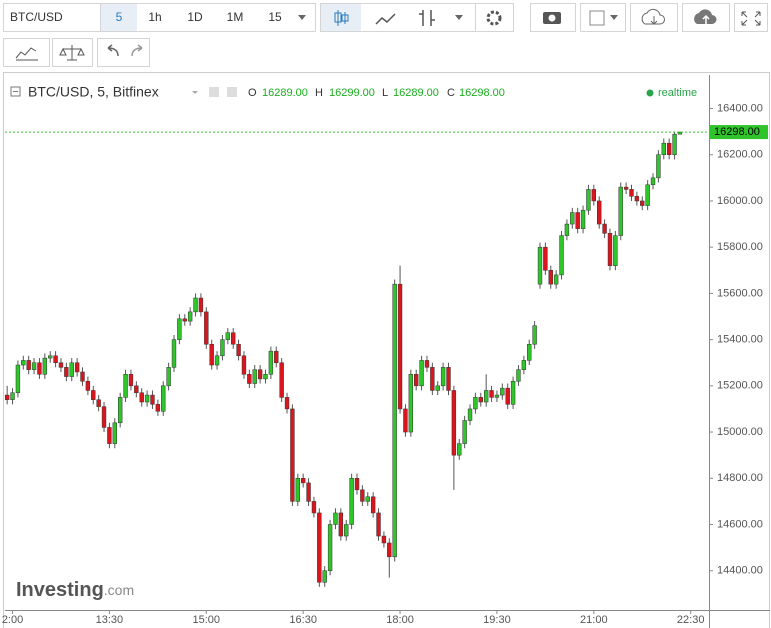  What do you see at coordinates (232, 92) in the screenshot?
I see `settings-icon` at bounding box center [232, 92].